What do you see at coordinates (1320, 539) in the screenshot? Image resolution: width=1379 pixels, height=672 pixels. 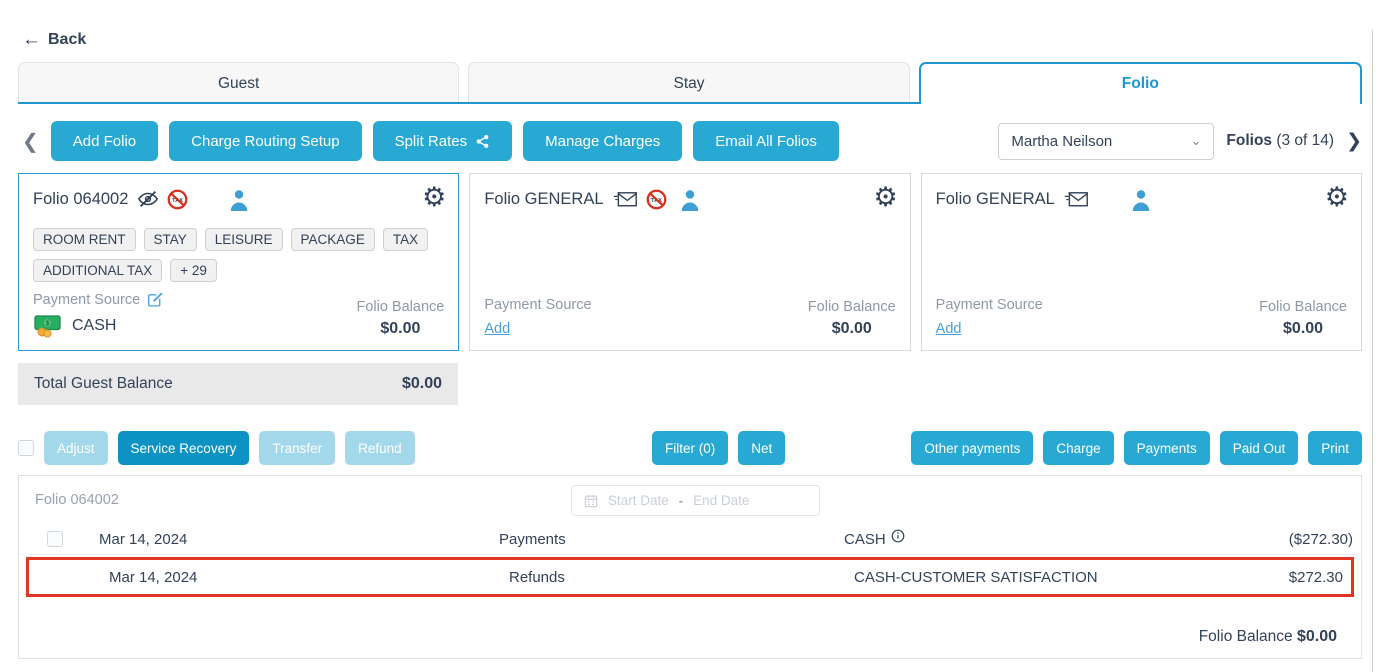 I see `transaction-amount: ($272.30)` at bounding box center [1320, 539].